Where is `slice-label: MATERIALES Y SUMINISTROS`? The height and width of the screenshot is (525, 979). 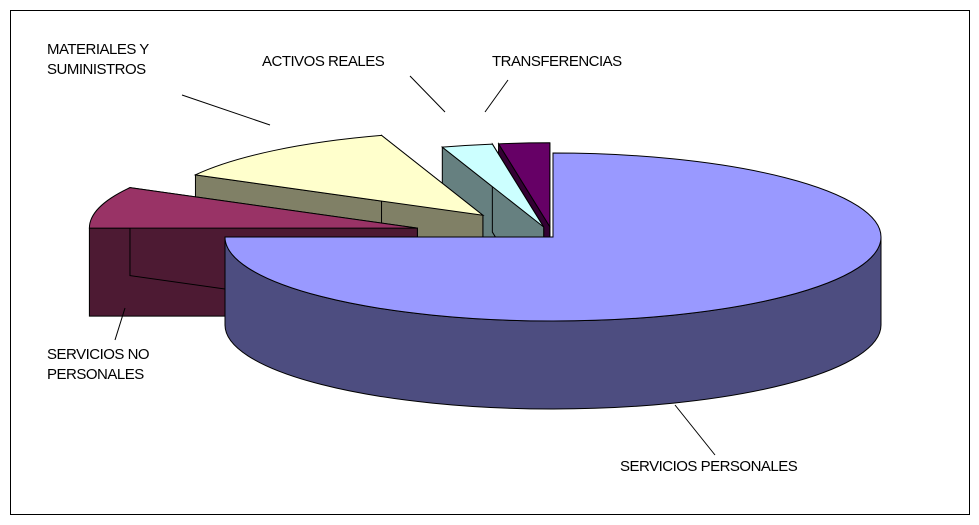
slice-label: MATERIALES Y SUMINISTROS is located at coordinates (98, 59).